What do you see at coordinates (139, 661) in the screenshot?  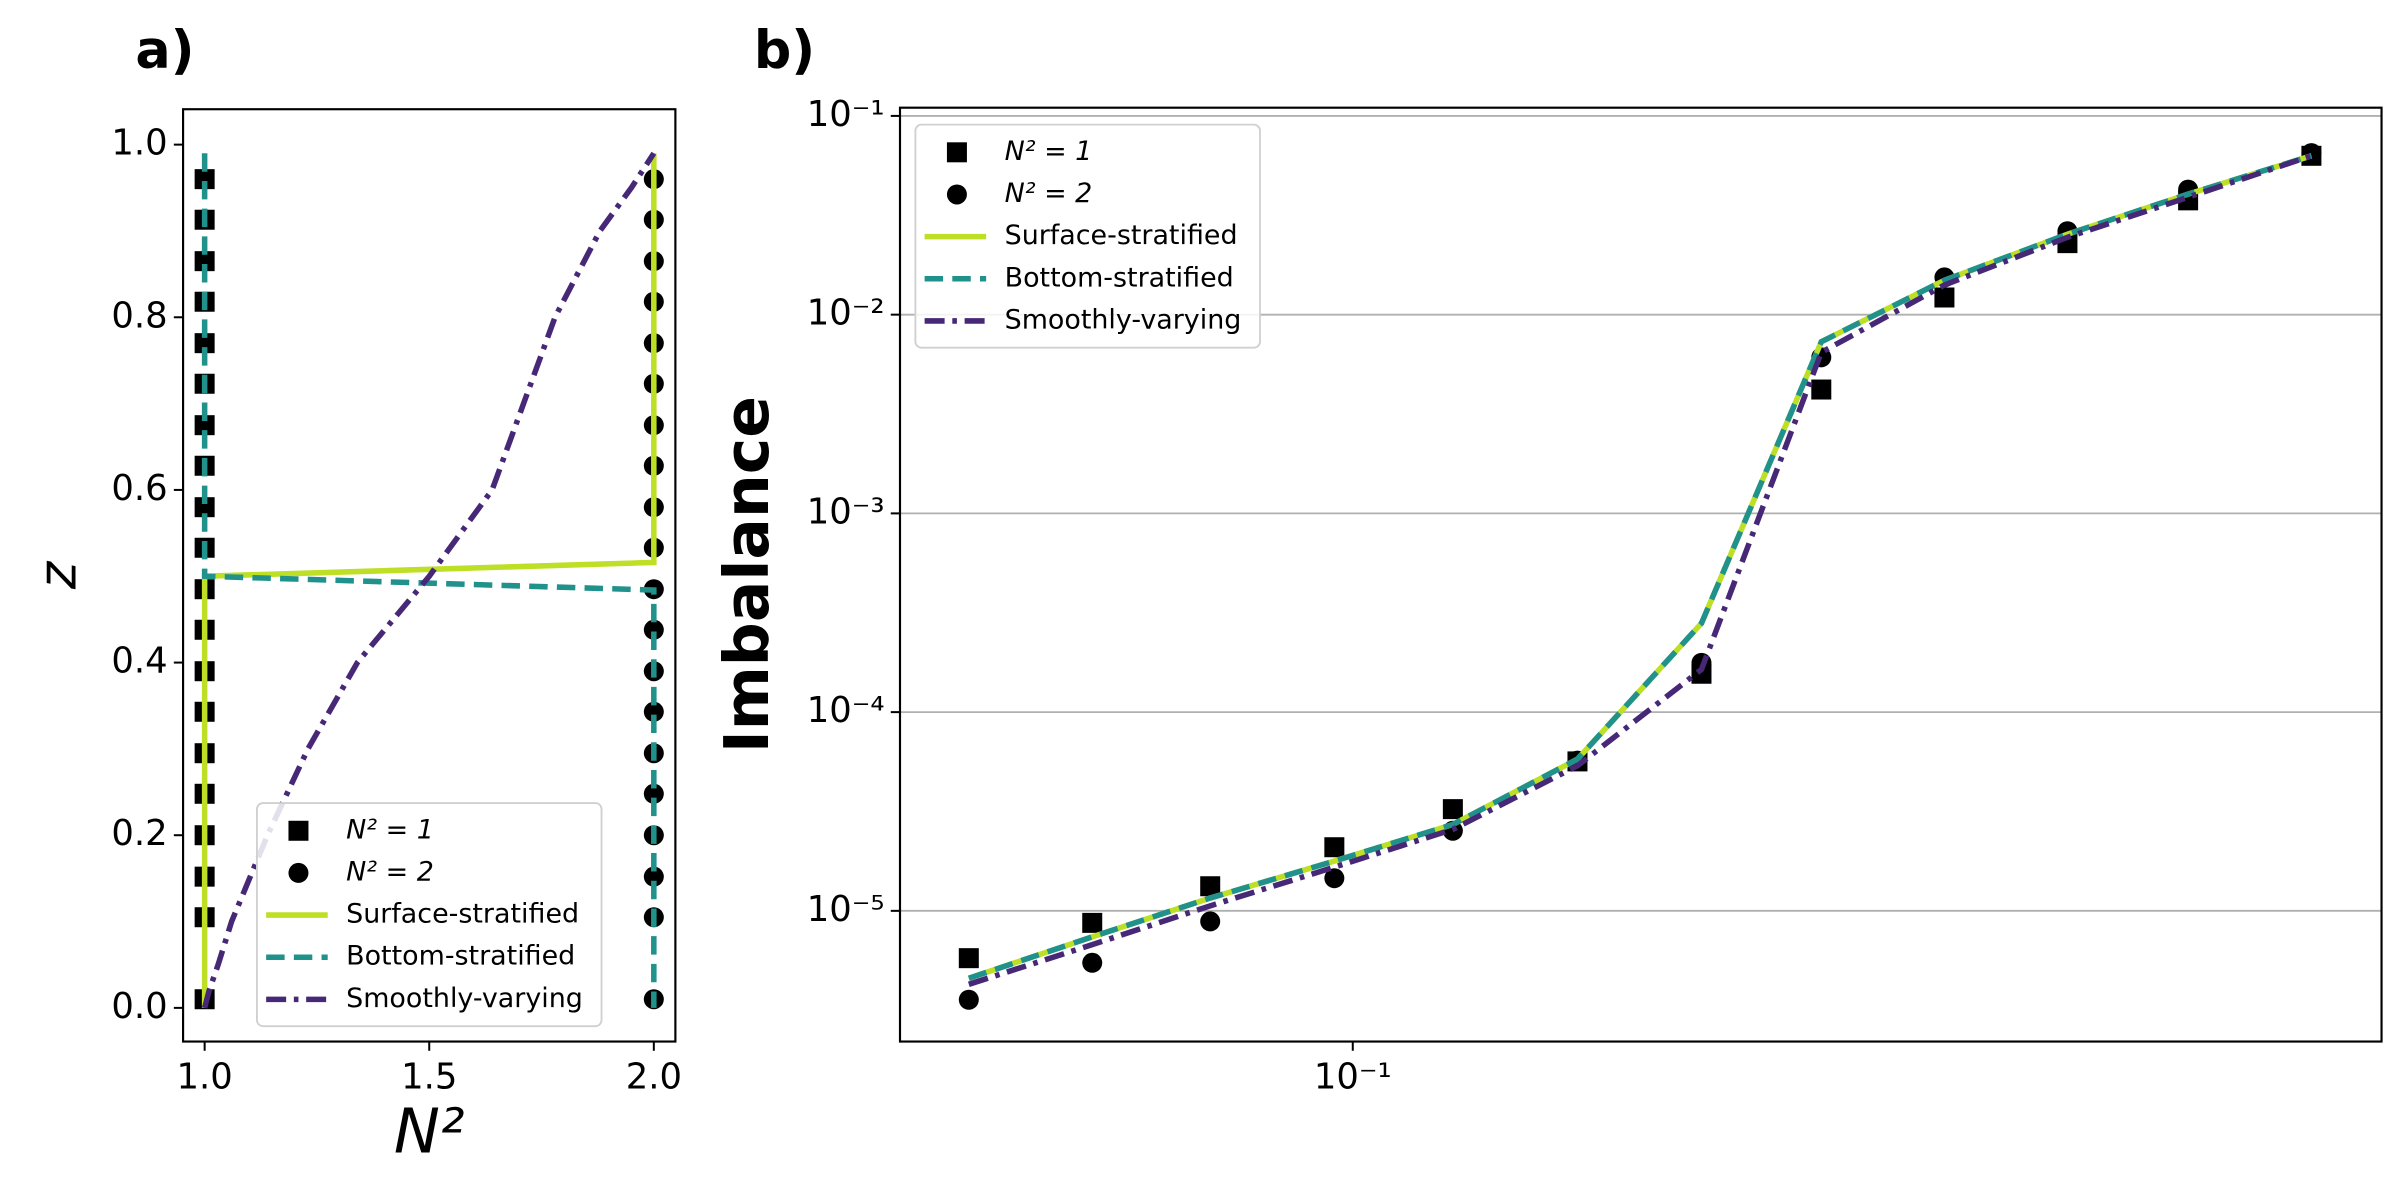 I see `y-tick-label: 0.4` at bounding box center [139, 661].